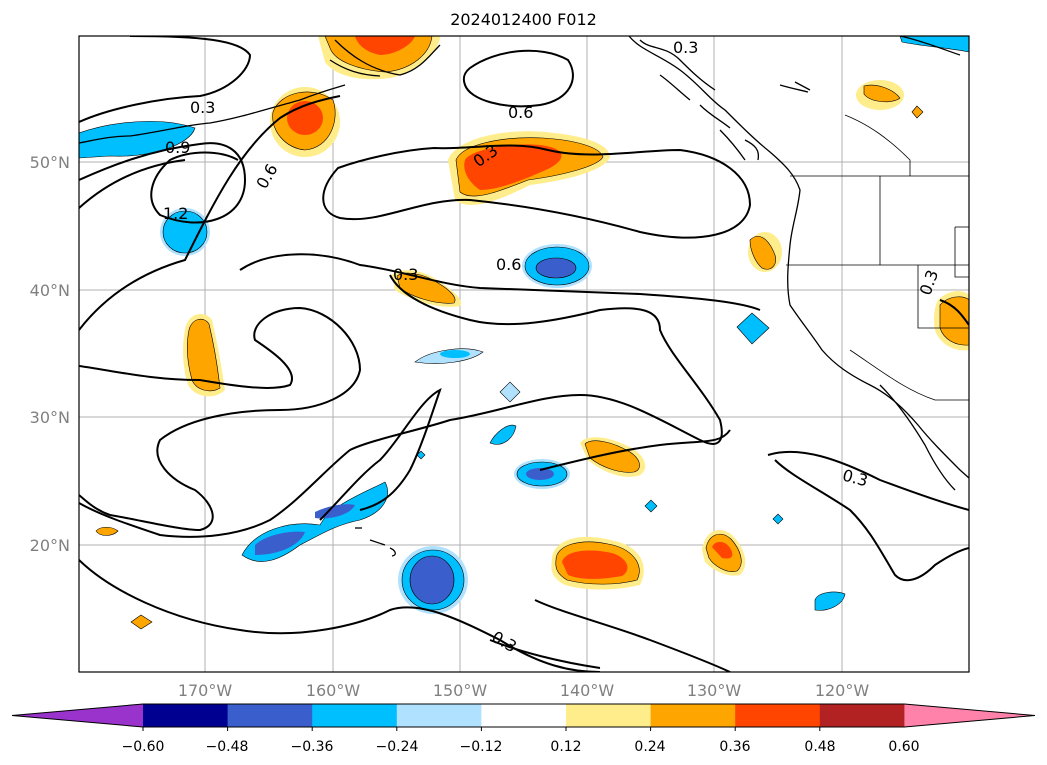 The width and height of the screenshot is (1047, 765). What do you see at coordinates (565, 747) in the screenshot?
I see `colorbar-tick: 0.12` at bounding box center [565, 747].